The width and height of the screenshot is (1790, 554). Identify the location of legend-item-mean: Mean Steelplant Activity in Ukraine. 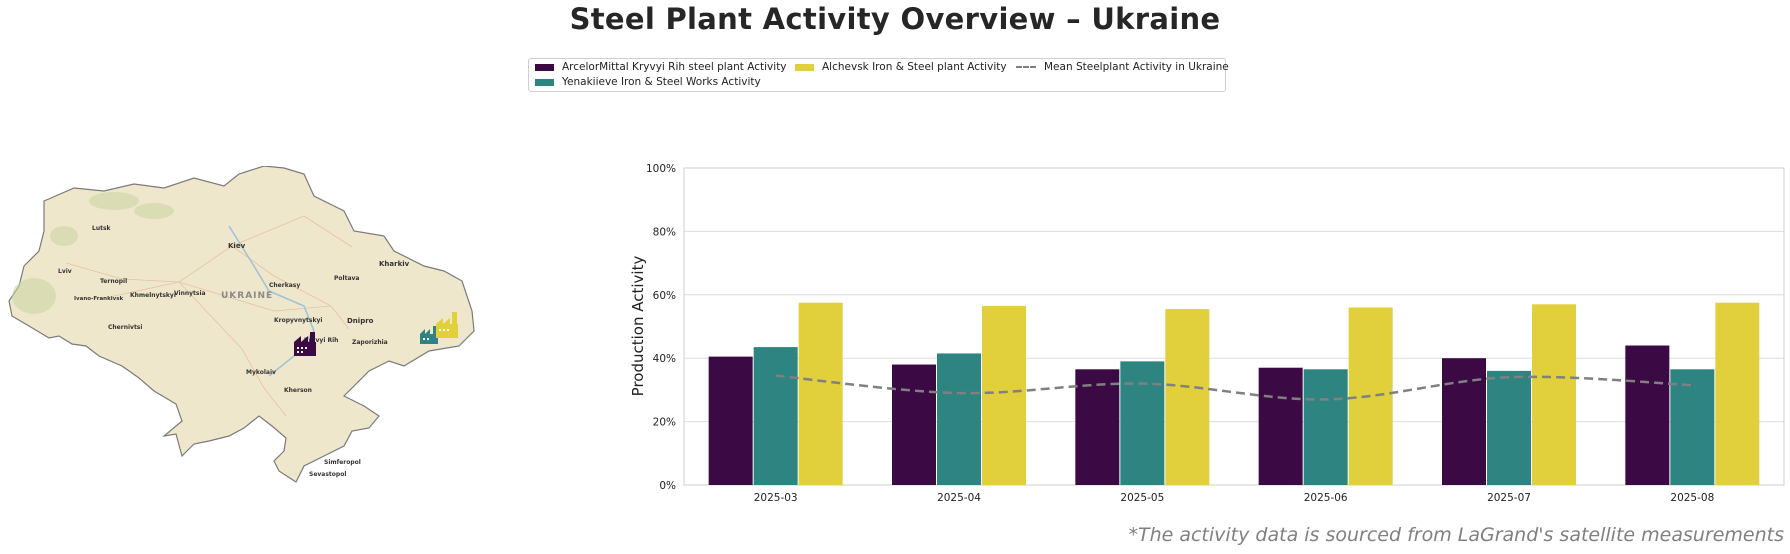
(1122, 67).